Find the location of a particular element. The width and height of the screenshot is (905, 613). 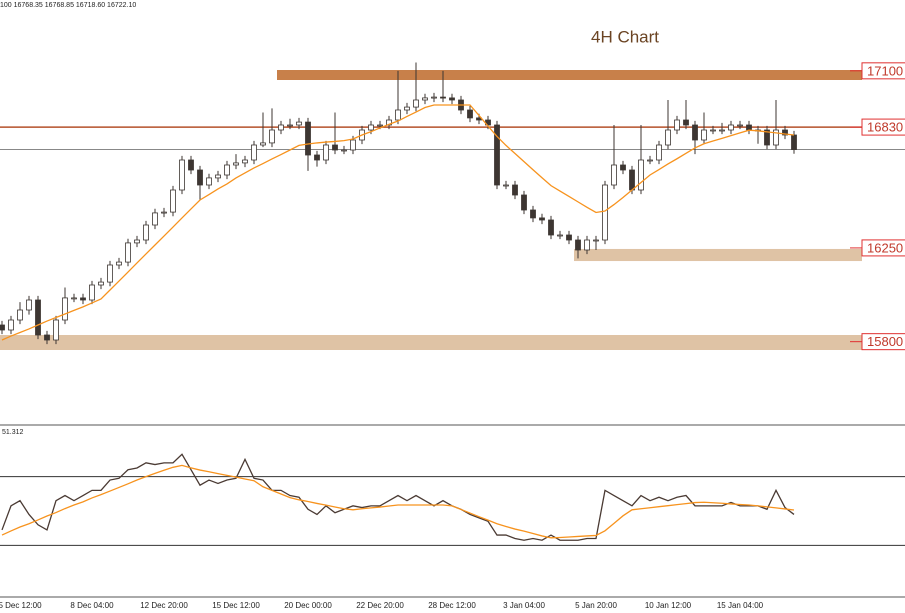

header-text: 100 16768.35 16768.85 16718.60 16722.10 is located at coordinates (68, 5).